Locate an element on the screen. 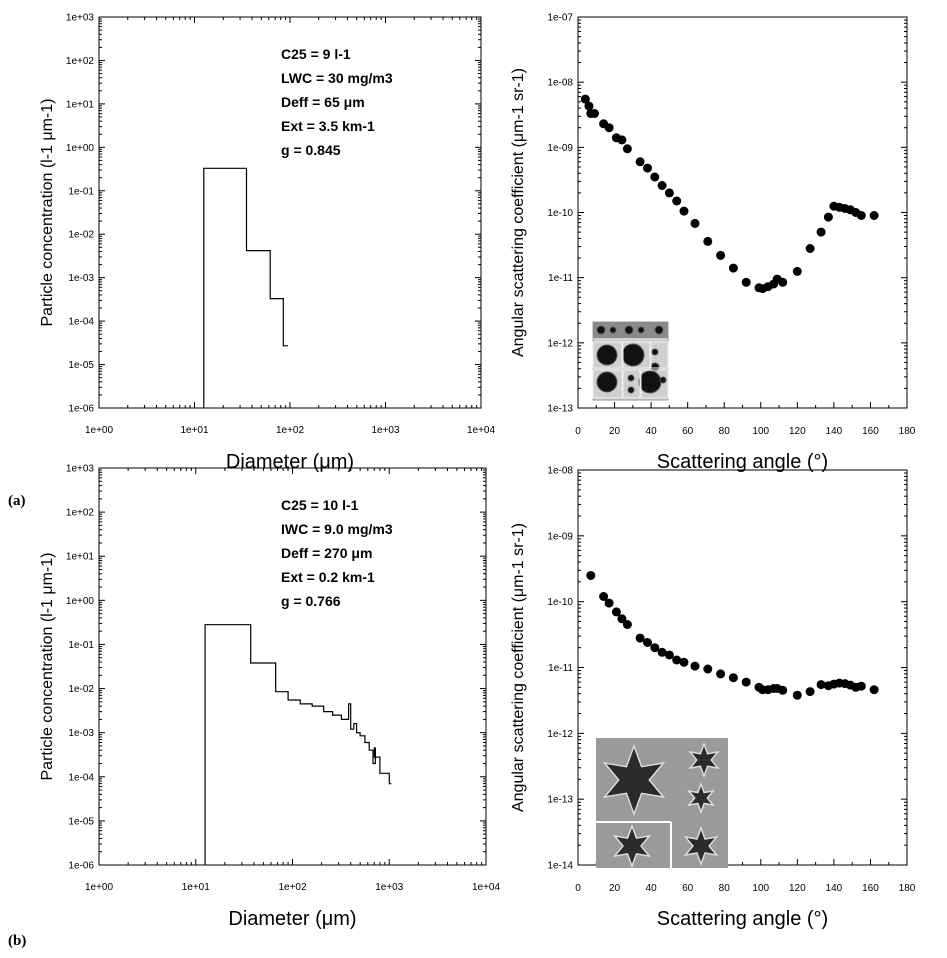 The width and height of the screenshot is (947, 958). x-tick-label: 1e+02 is located at coordinates (290, 430).